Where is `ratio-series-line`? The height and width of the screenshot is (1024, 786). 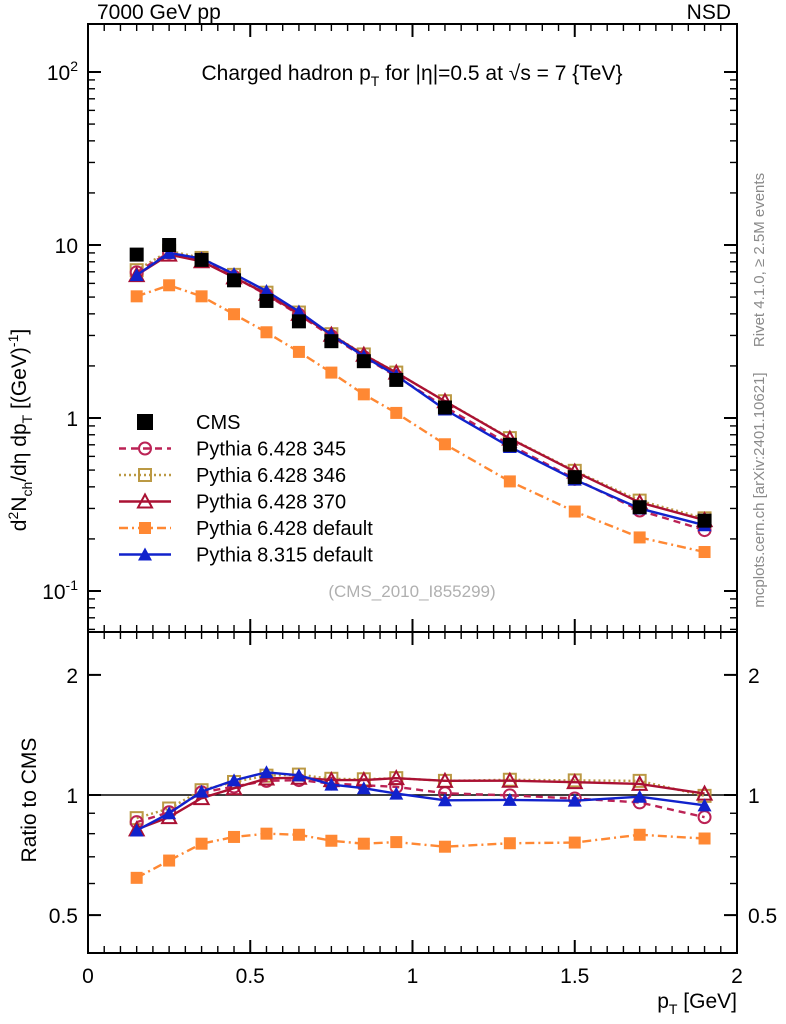
ratio-series-line is located at coordinates (420, 801).